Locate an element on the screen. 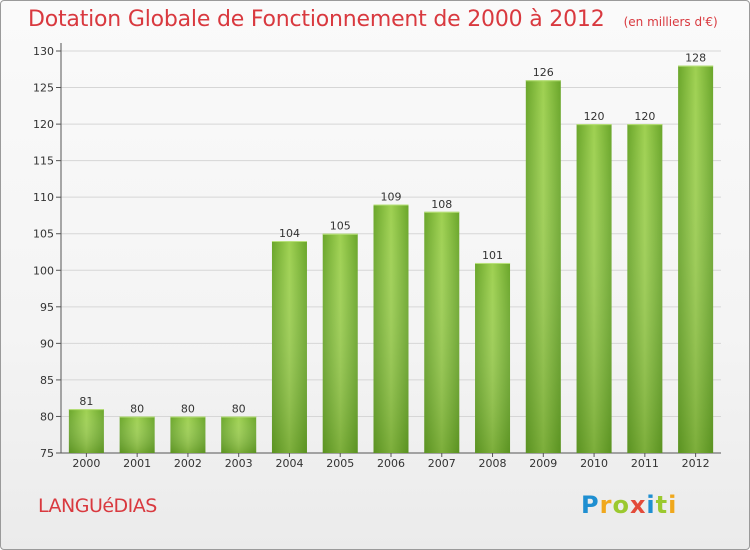 The image size is (750, 550). y-tick-label: 80 is located at coordinates (47, 416).